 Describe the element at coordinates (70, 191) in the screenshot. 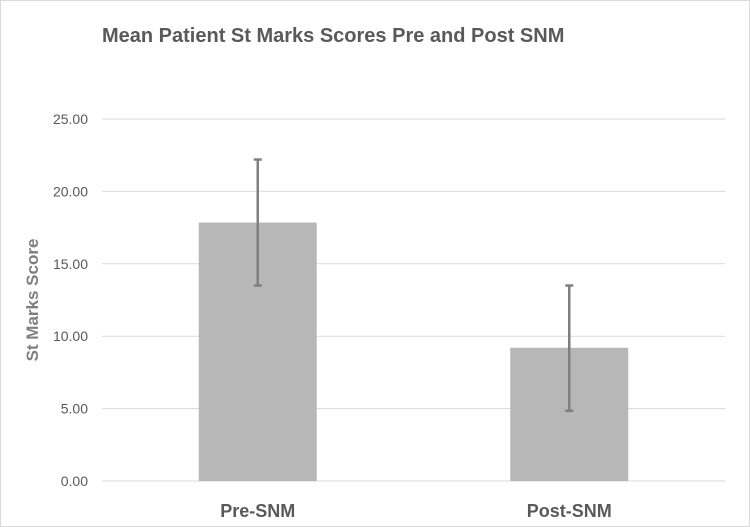

I see `y-tick-label: 20.00` at that location.